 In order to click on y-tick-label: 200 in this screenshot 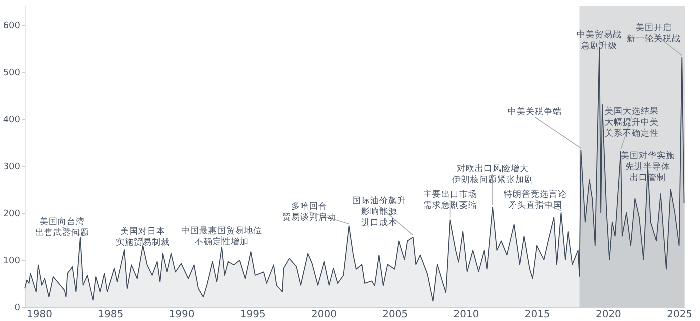, I will do `click(12, 214)`.